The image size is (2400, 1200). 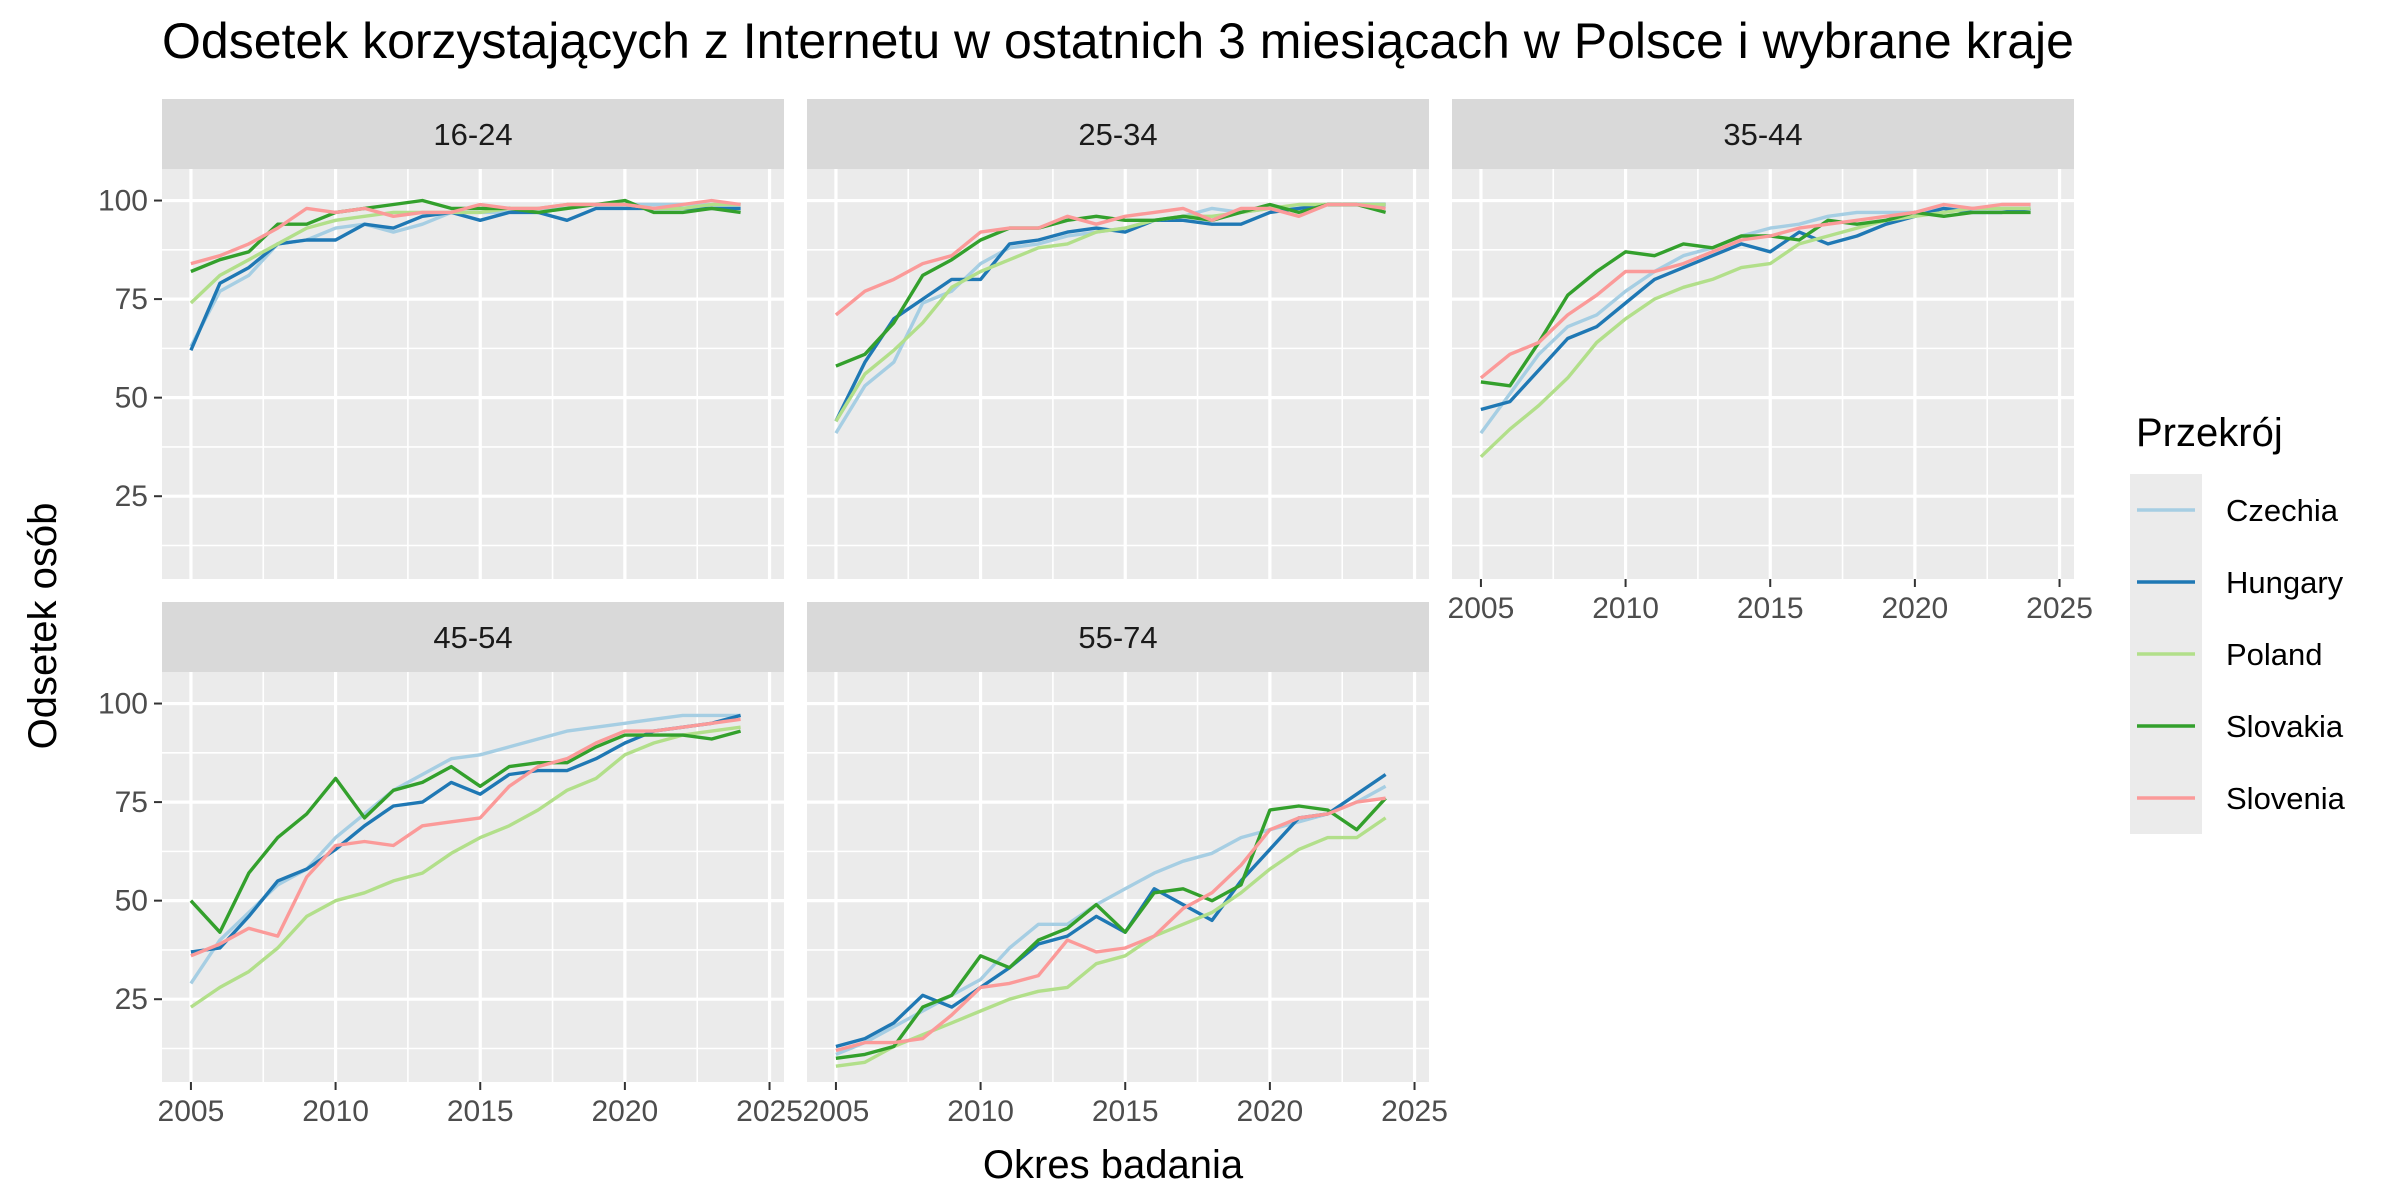 I want to click on facet-strip-label: 55-74, so click(x=1117, y=637).